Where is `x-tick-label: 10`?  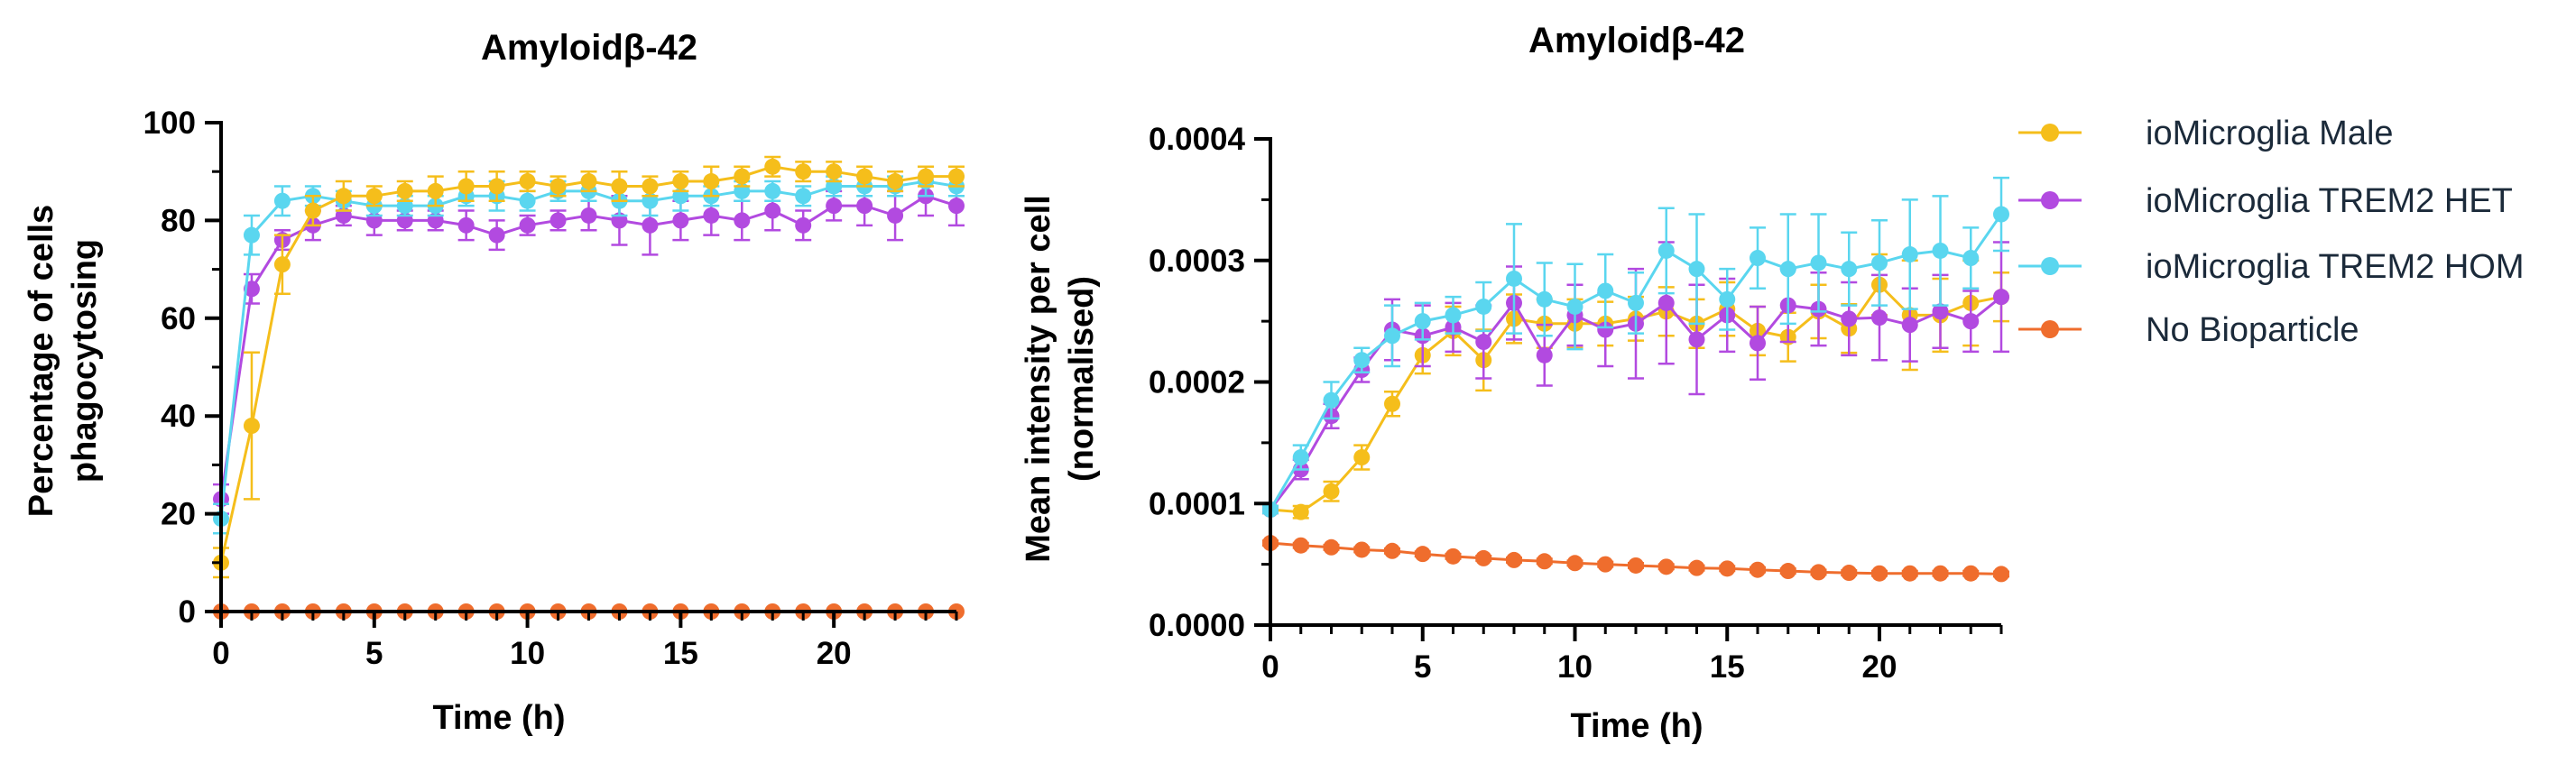 x-tick-label: 10 is located at coordinates (1575, 667).